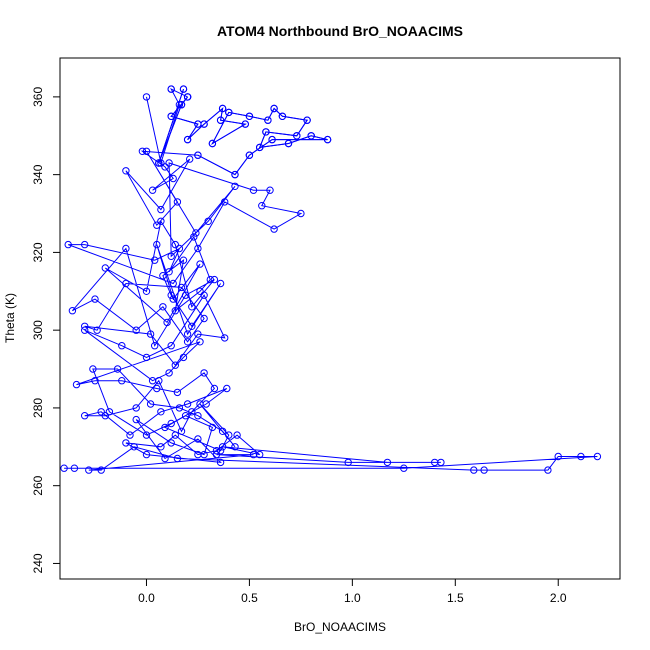  What do you see at coordinates (38, 408) in the screenshot?
I see `y-tick-label: 280` at bounding box center [38, 408].